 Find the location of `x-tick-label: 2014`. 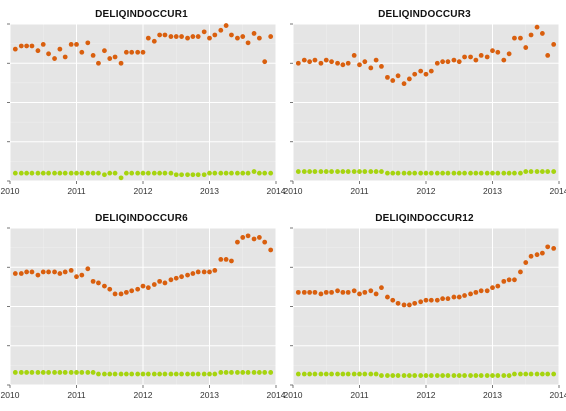

x-tick-label: 2014 is located at coordinates (276, 191).